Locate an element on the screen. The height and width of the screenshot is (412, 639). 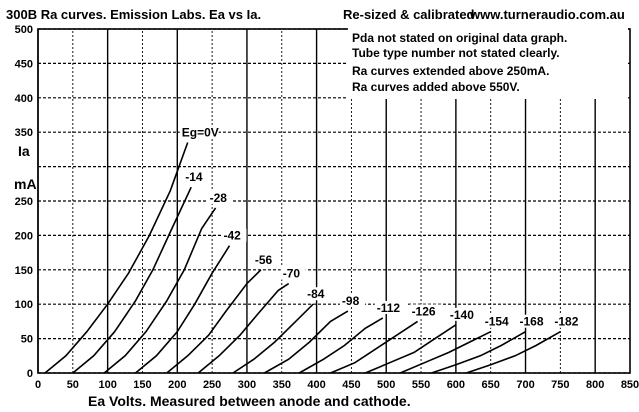
ylabel-bg is located at coordinates (25, 166).